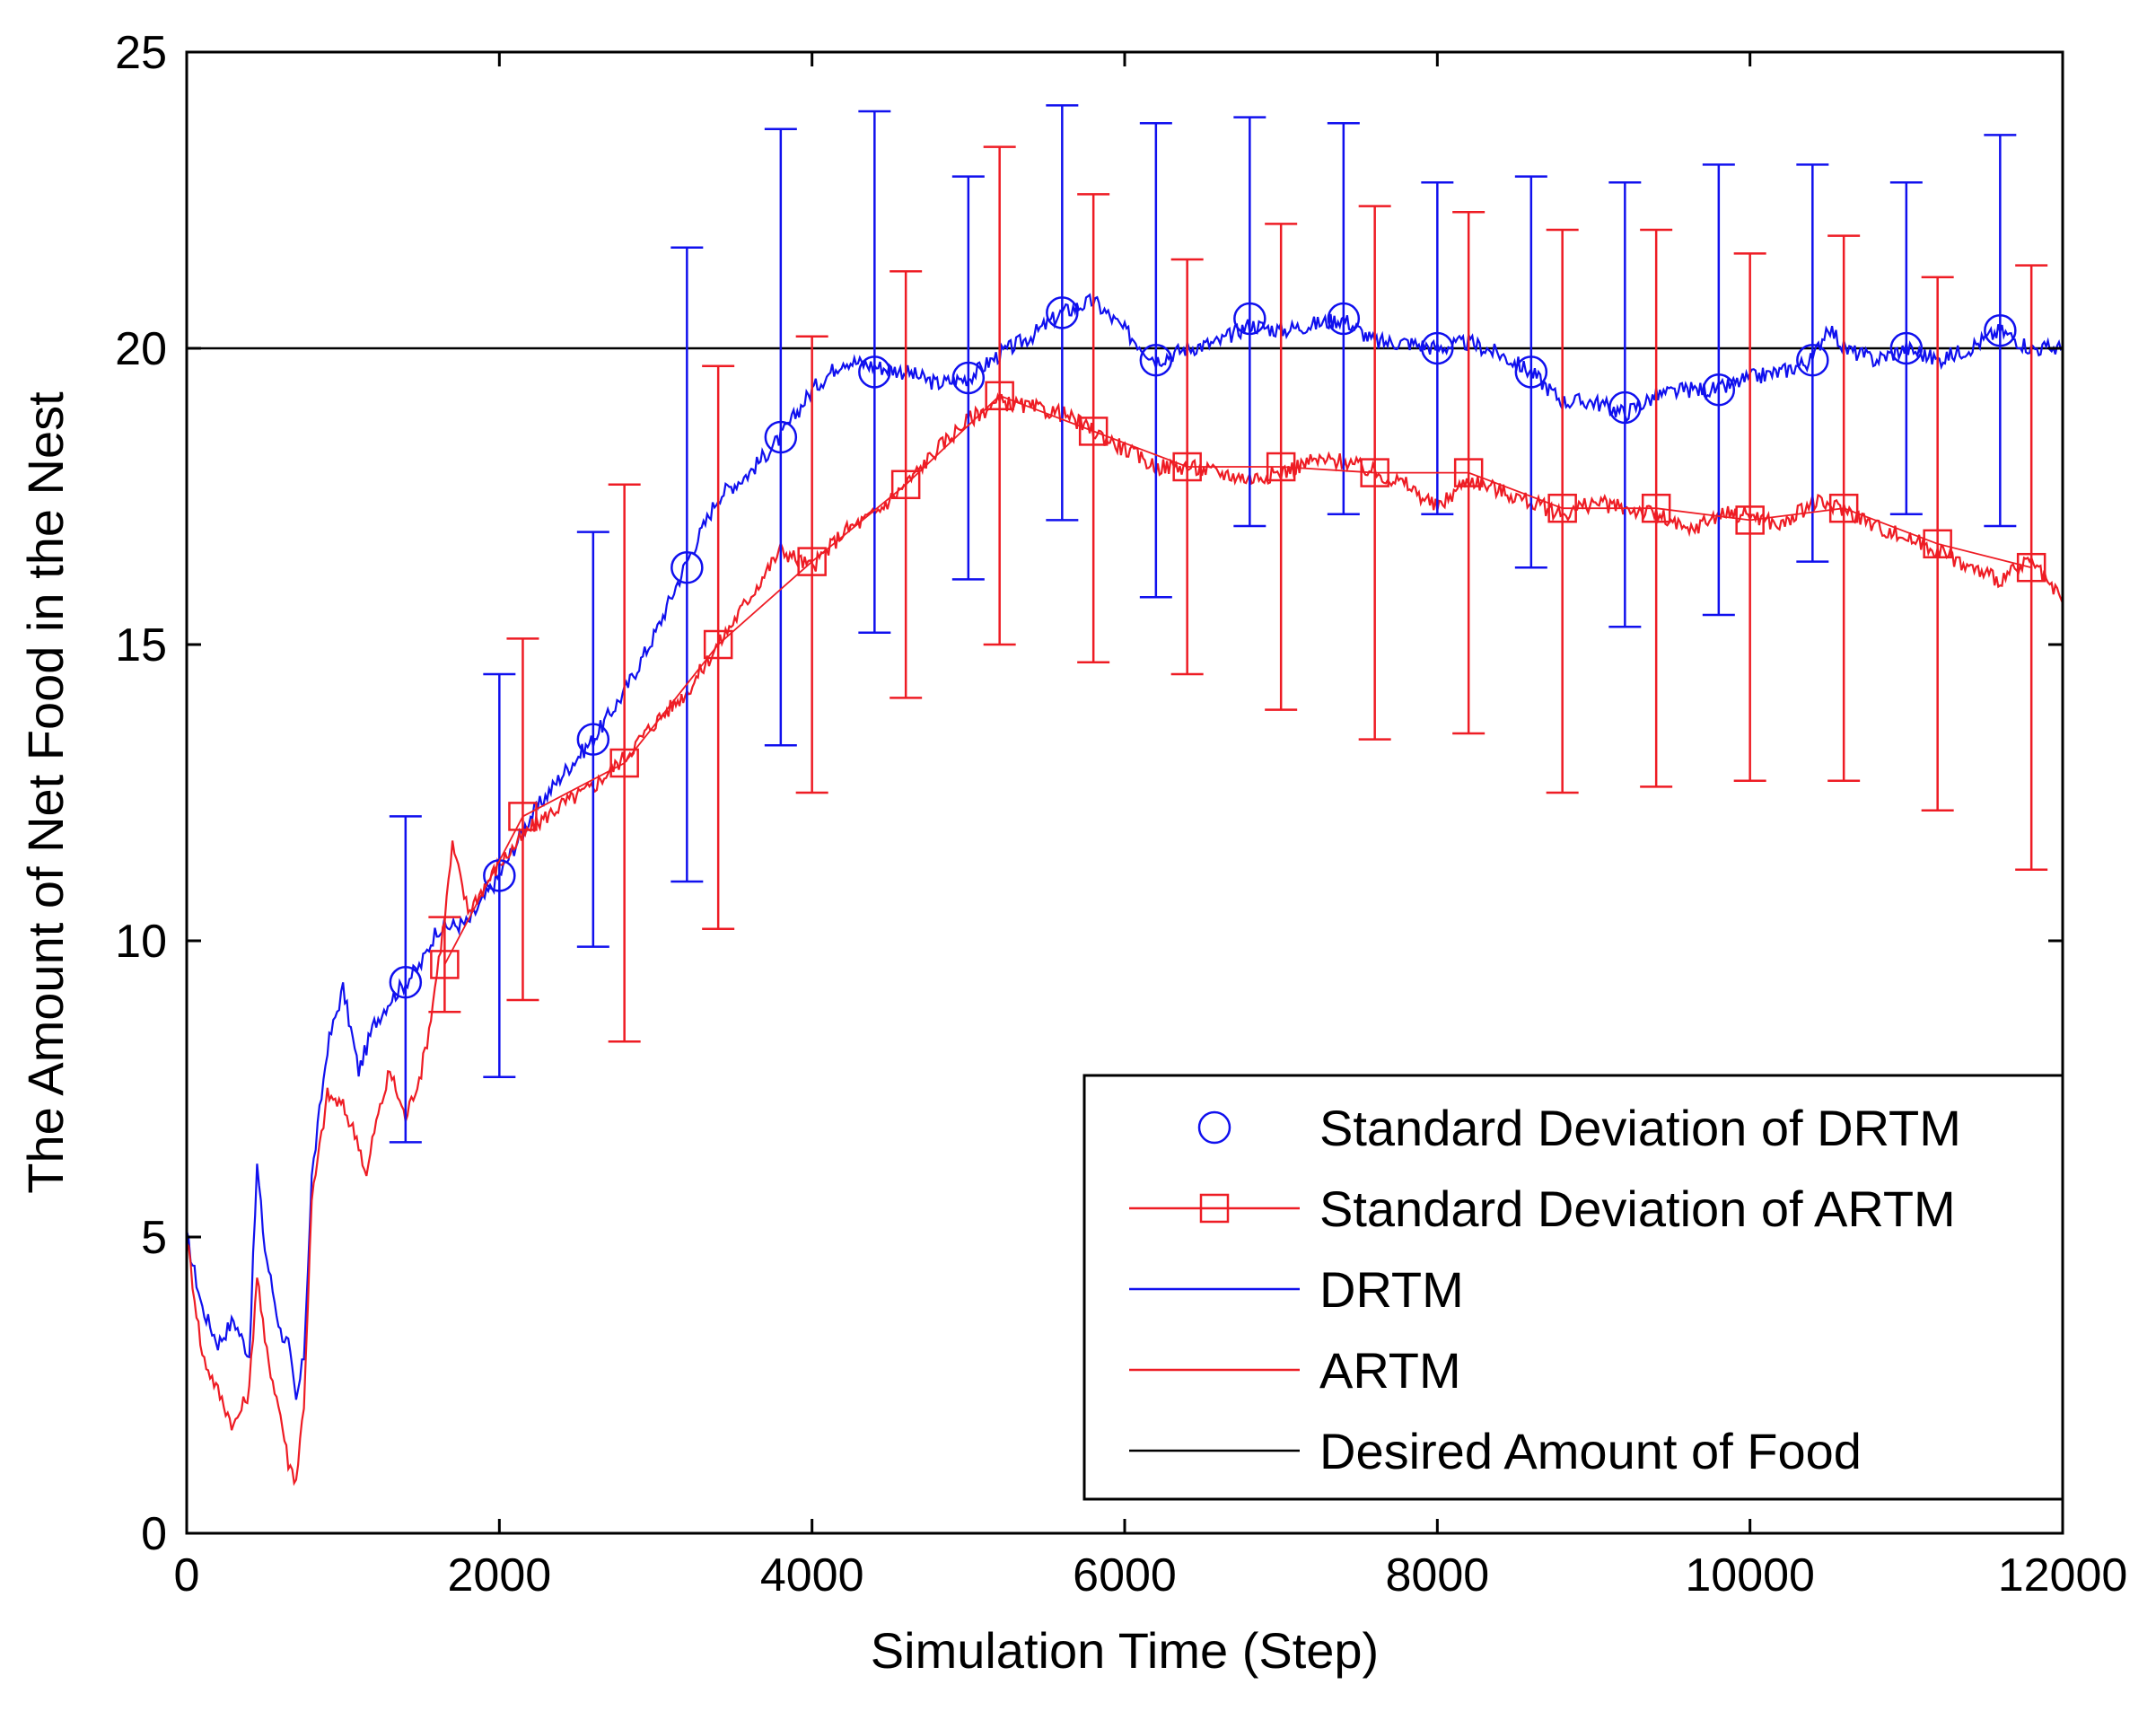 The width and height of the screenshot is (2156, 1711). I want to click on x-tick-label: 8000, so click(1437, 1575).